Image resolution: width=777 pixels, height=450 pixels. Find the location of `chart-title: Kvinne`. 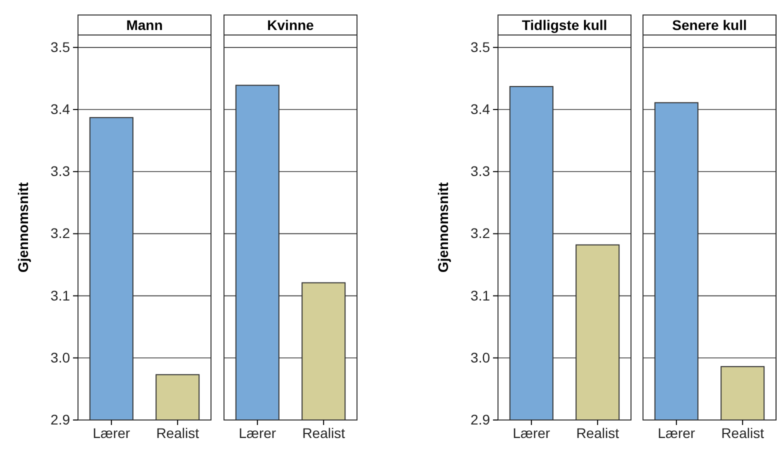

chart-title: Kvinne is located at coordinates (290, 25).